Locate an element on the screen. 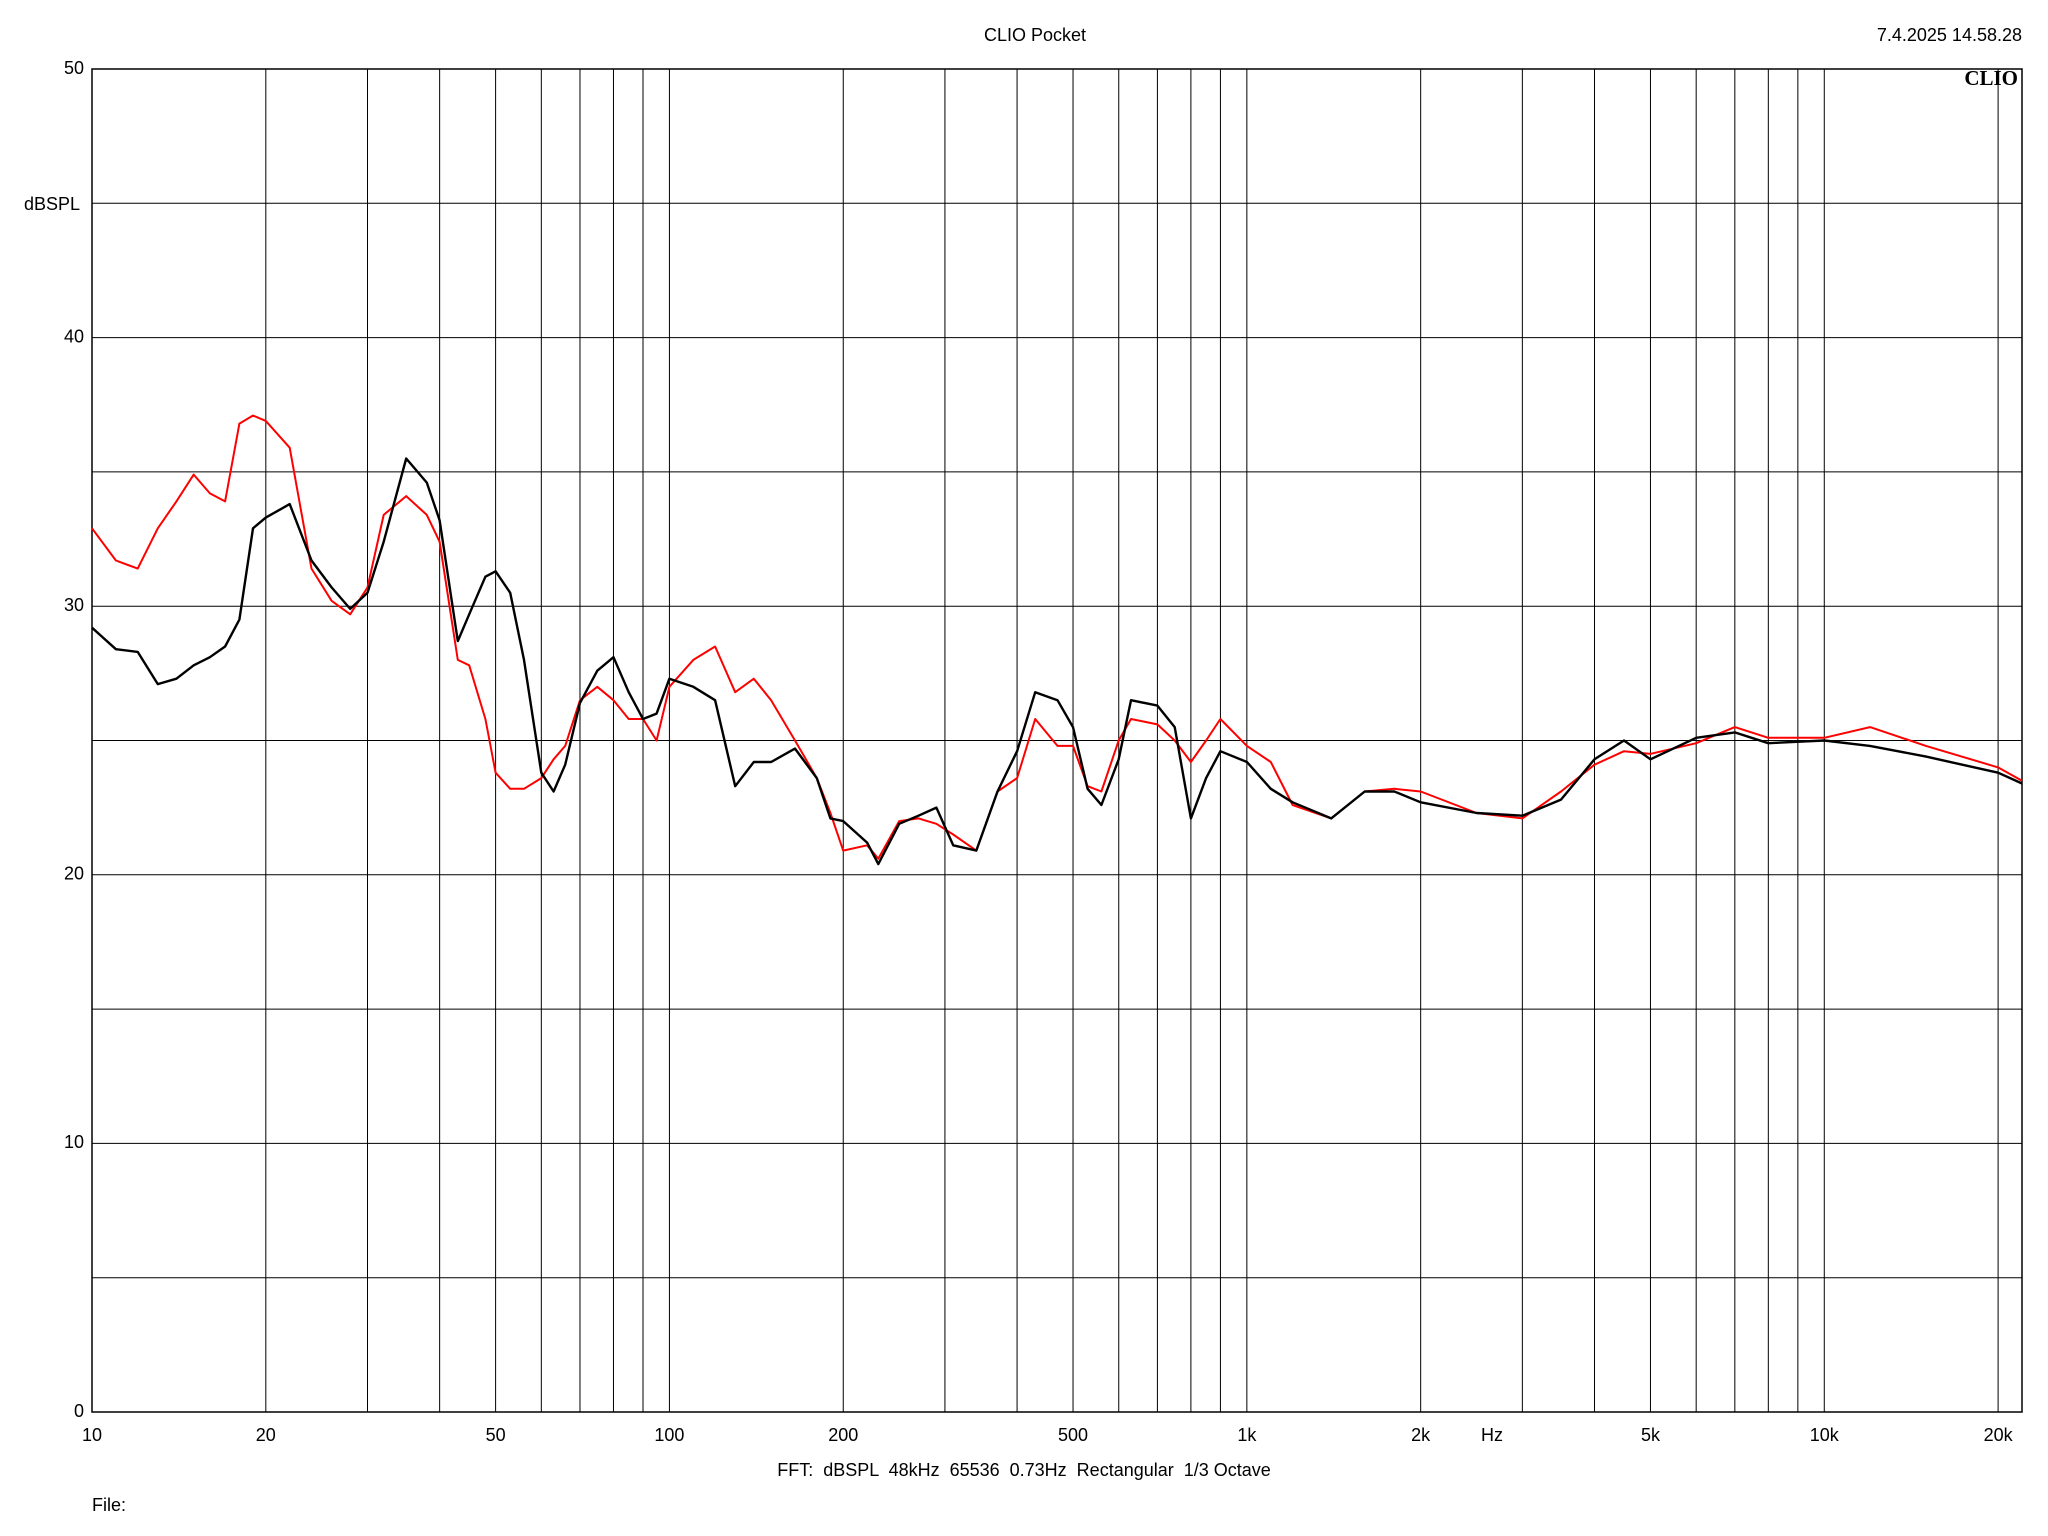 The width and height of the screenshot is (2048, 1536). y-tick-label: 50 is located at coordinates (74, 68).